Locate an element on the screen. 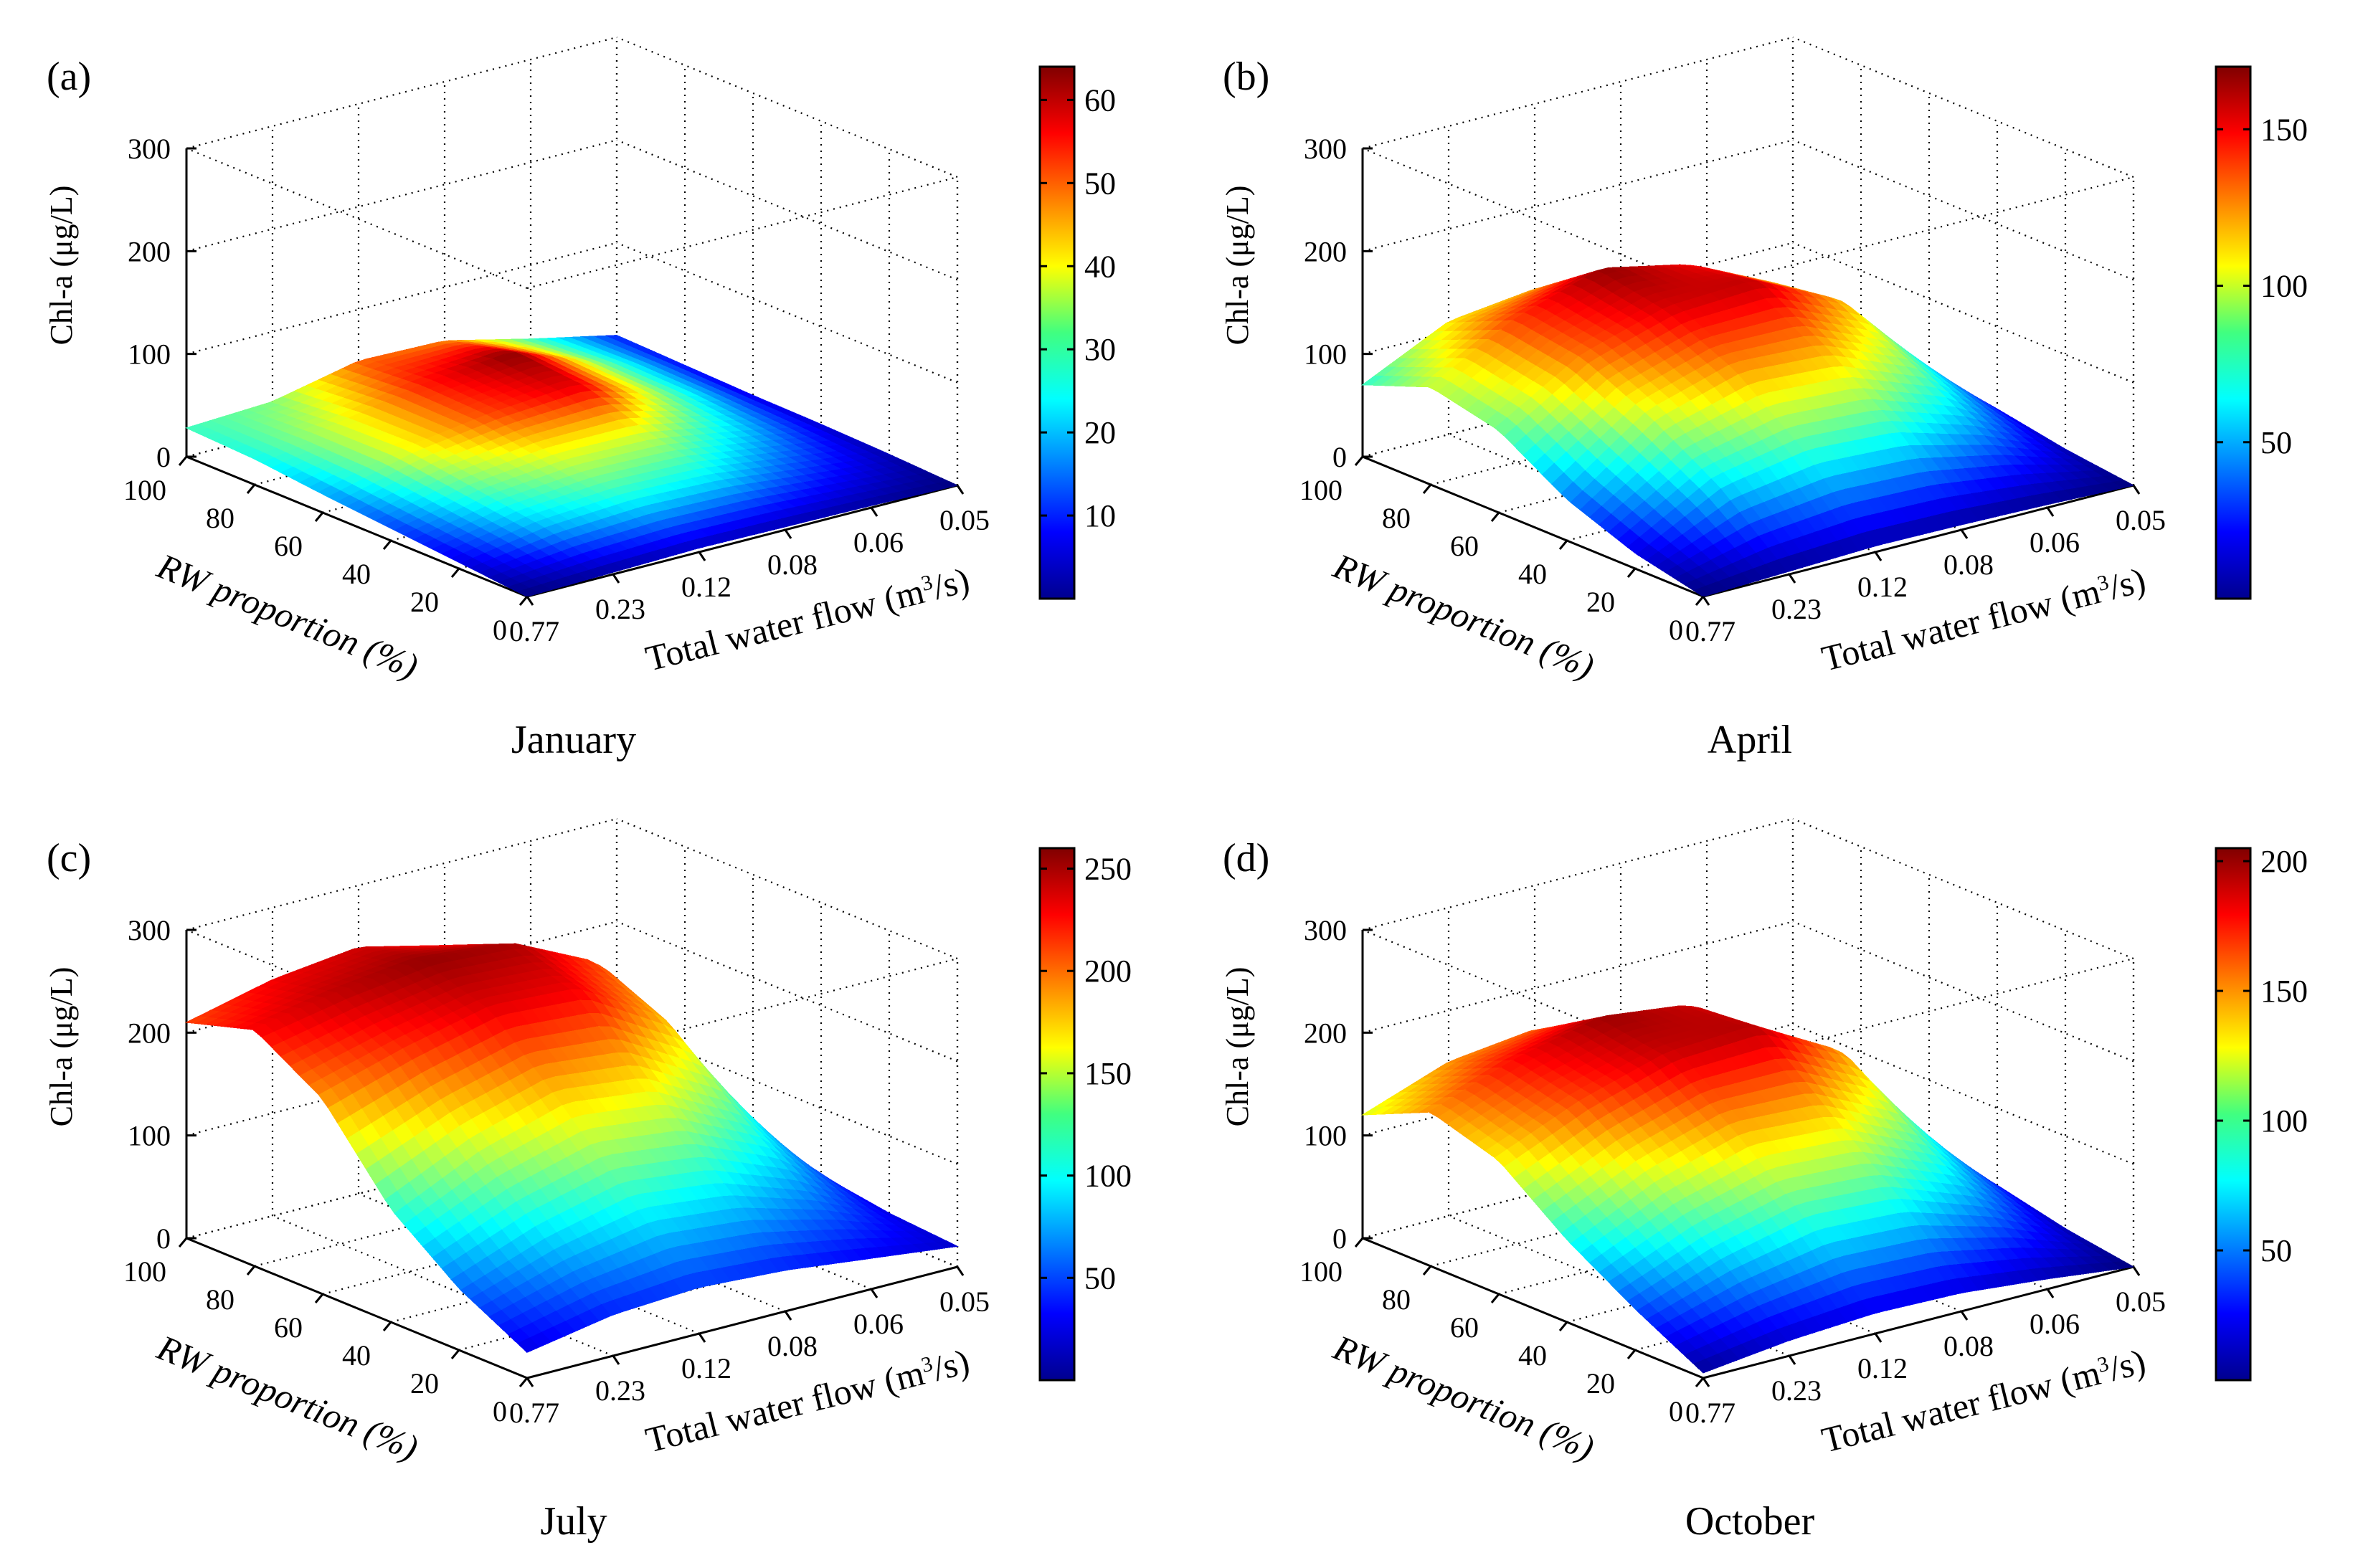 The width and height of the screenshot is (2363, 1568). panel-label: (a) is located at coordinates (69, 76).